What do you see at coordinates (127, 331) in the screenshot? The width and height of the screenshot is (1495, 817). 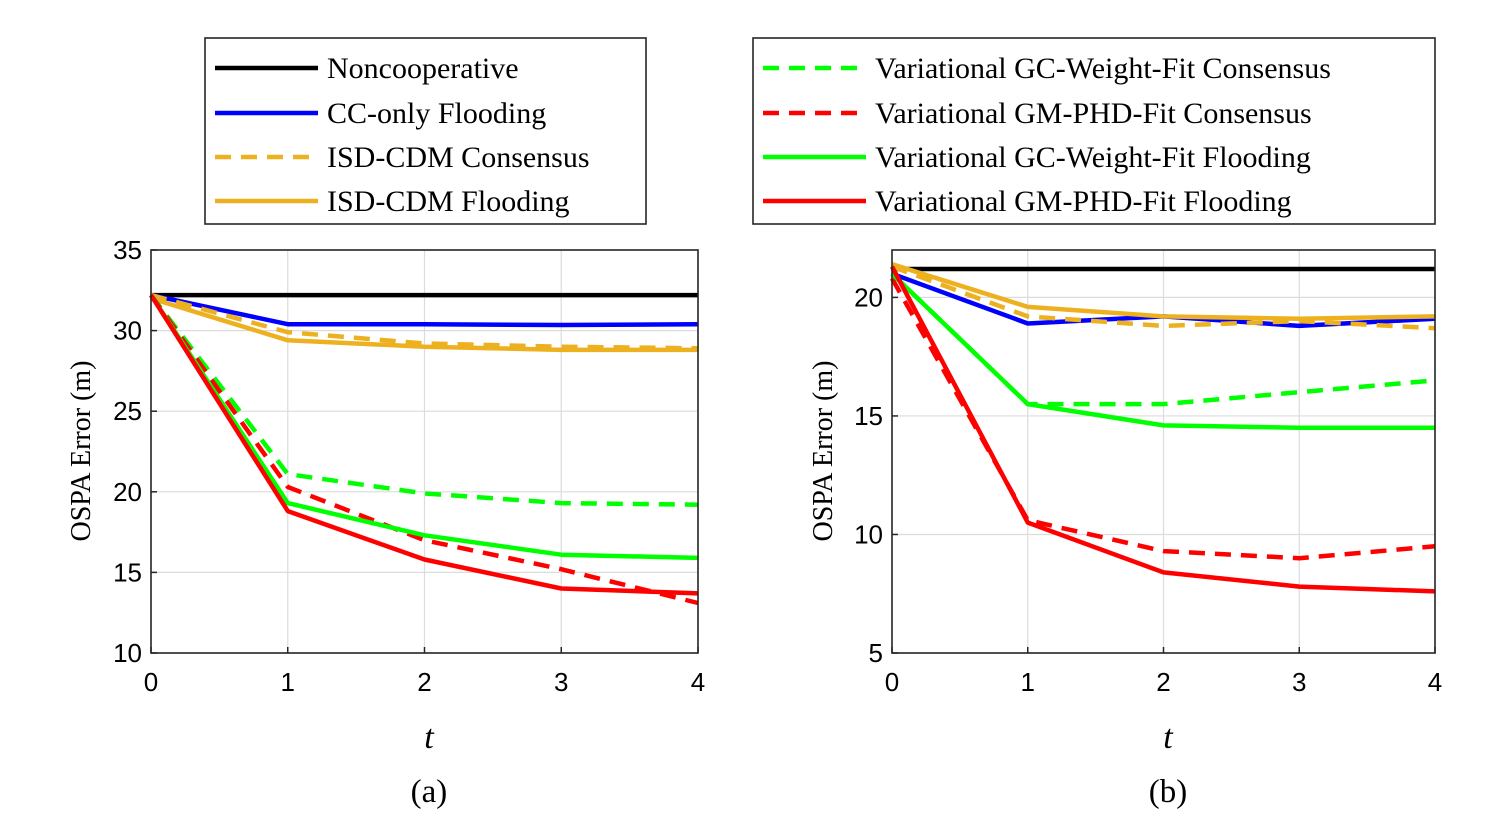 I see `y-tick-label-a-4: 30` at bounding box center [127, 331].